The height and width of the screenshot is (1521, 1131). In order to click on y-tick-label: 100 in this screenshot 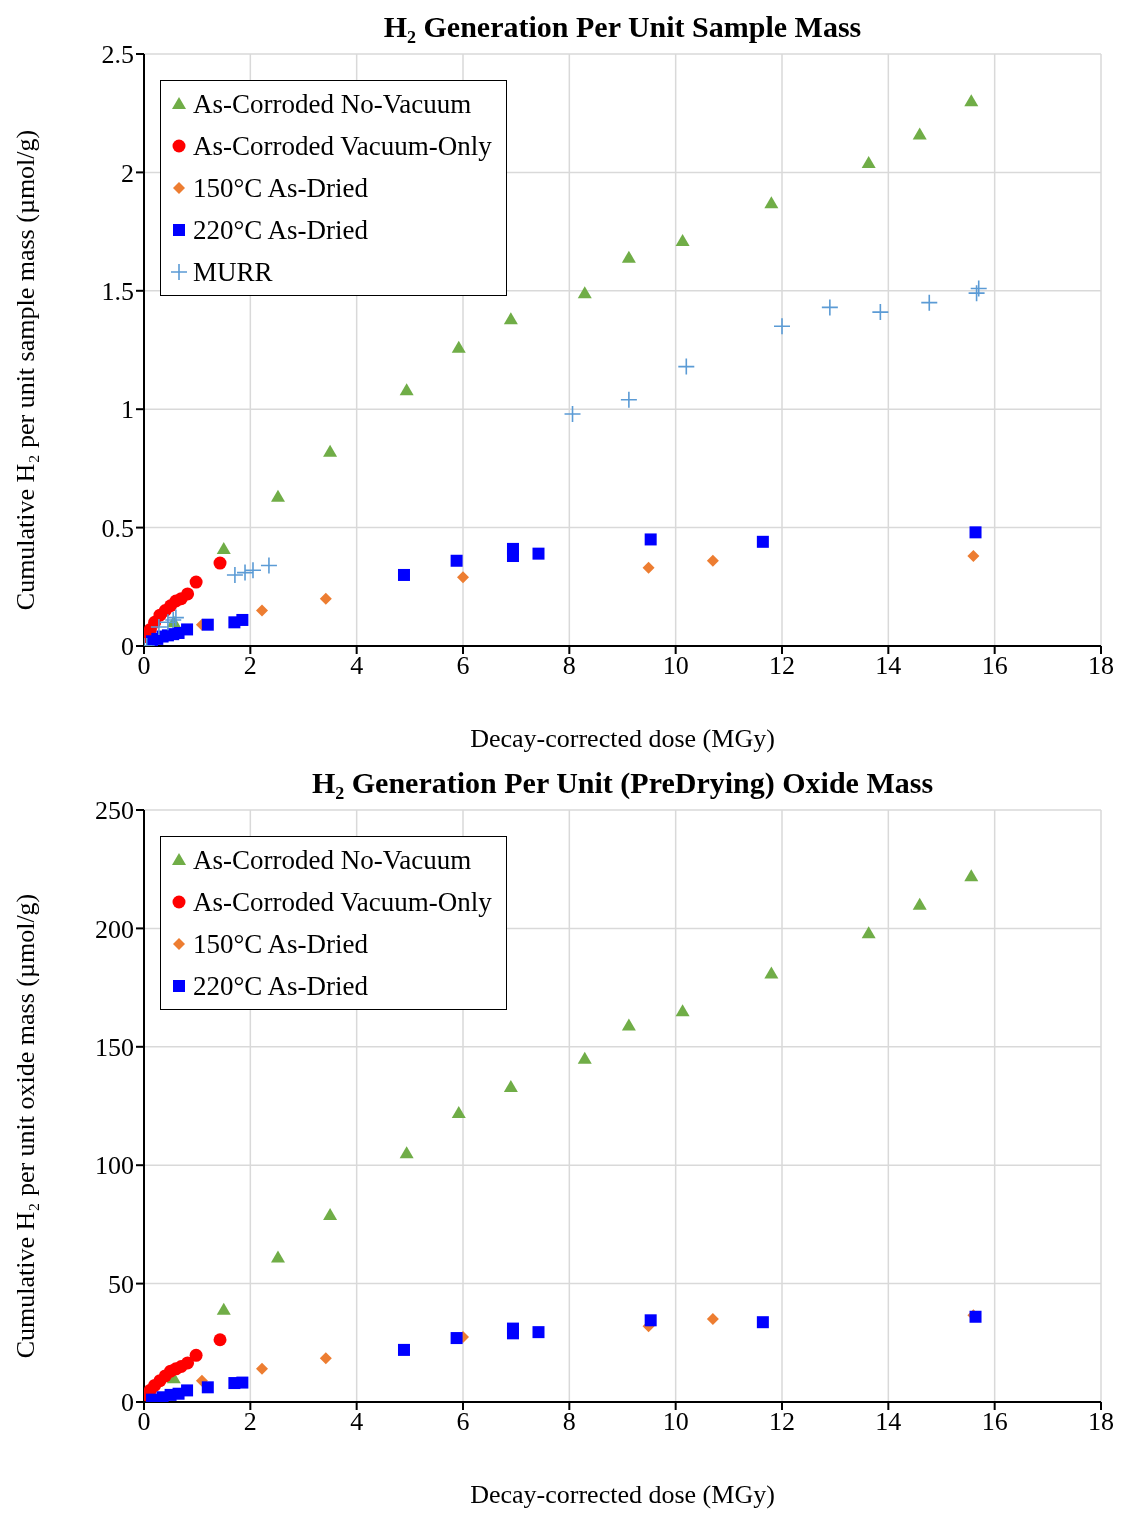, I will do `click(114, 1166)`.